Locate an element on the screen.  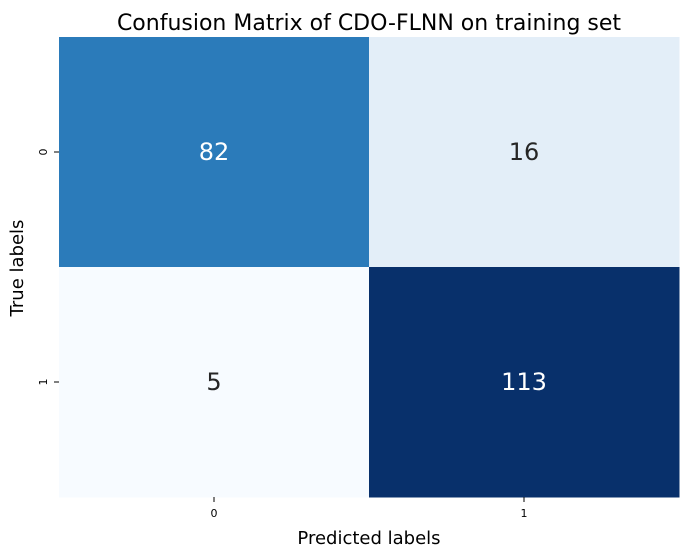
x-tick-label: 1 is located at coordinates (524, 513).